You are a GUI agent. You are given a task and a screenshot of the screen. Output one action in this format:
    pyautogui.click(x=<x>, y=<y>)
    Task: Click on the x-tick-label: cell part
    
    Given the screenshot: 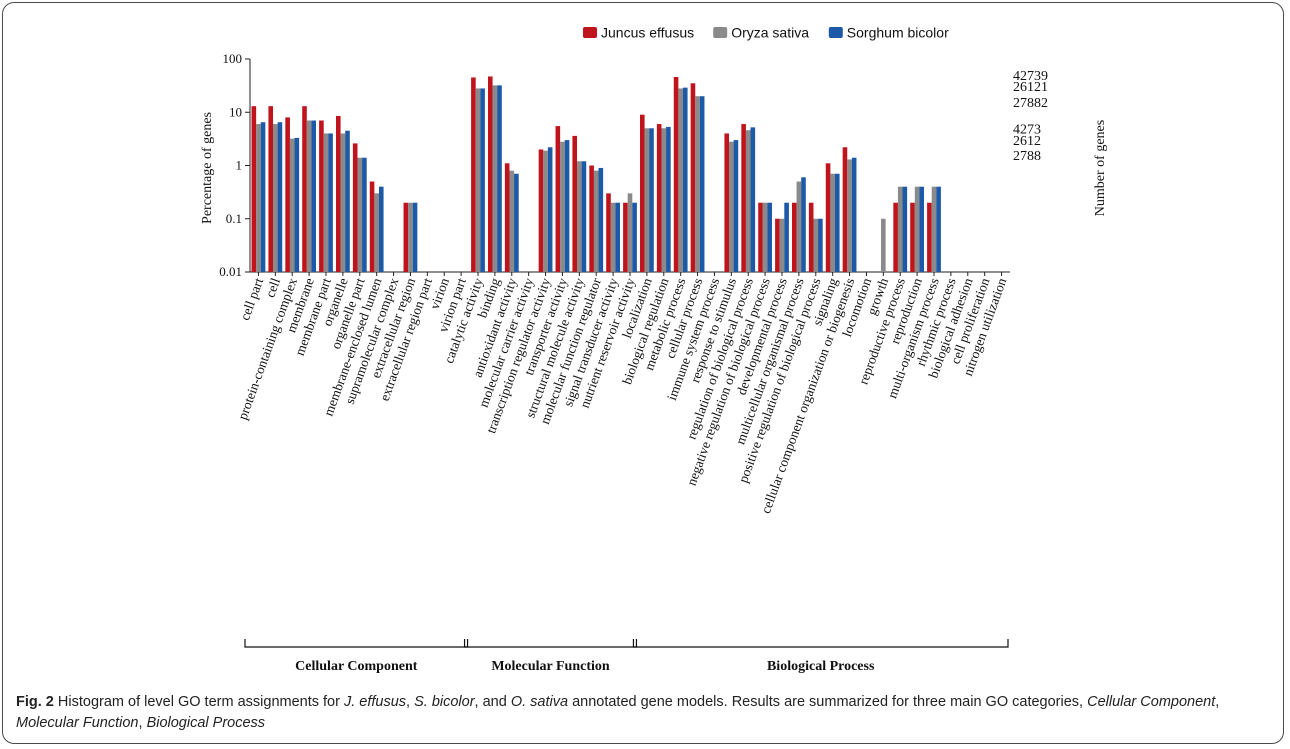 What is the action you would take?
    pyautogui.click(x=251, y=299)
    